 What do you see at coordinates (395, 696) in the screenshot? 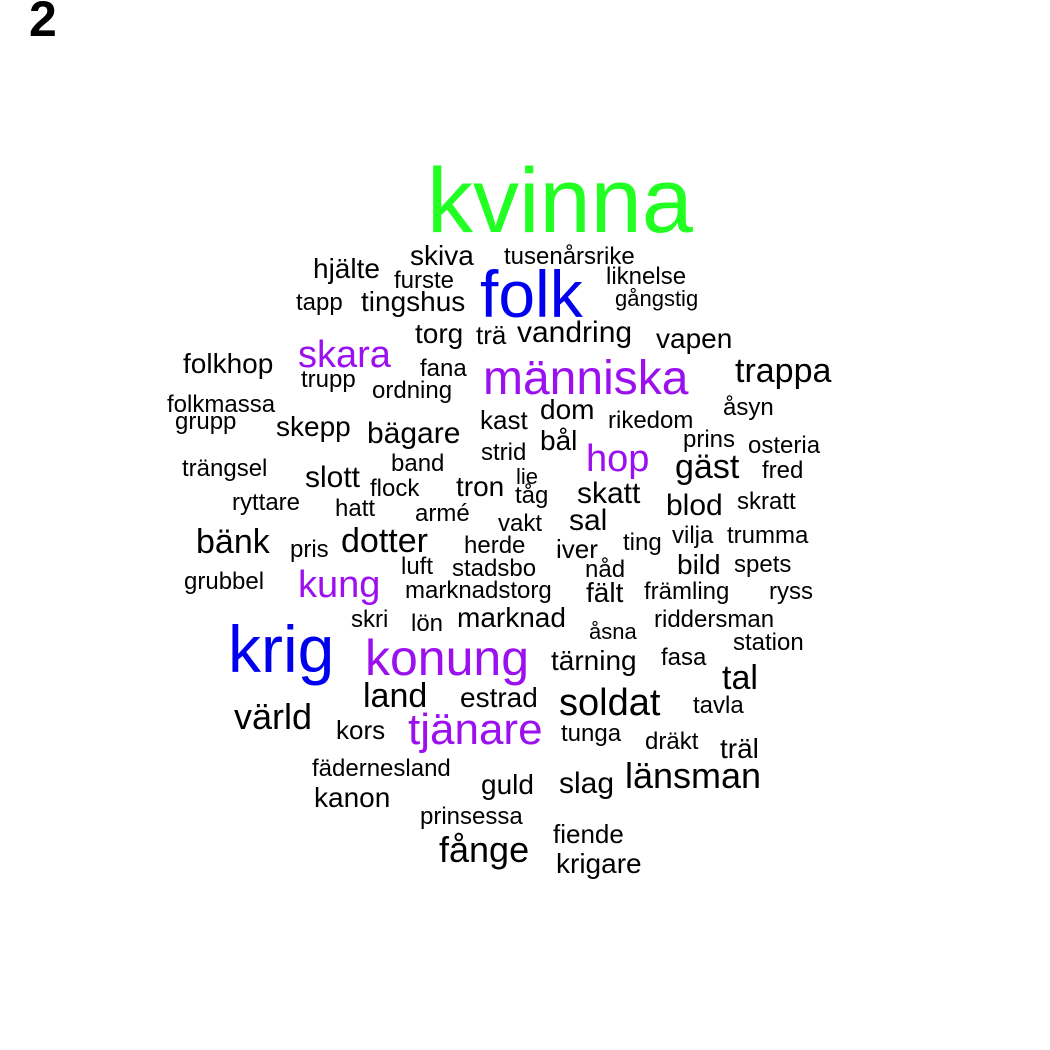
I see `word-land: land` at bounding box center [395, 696].